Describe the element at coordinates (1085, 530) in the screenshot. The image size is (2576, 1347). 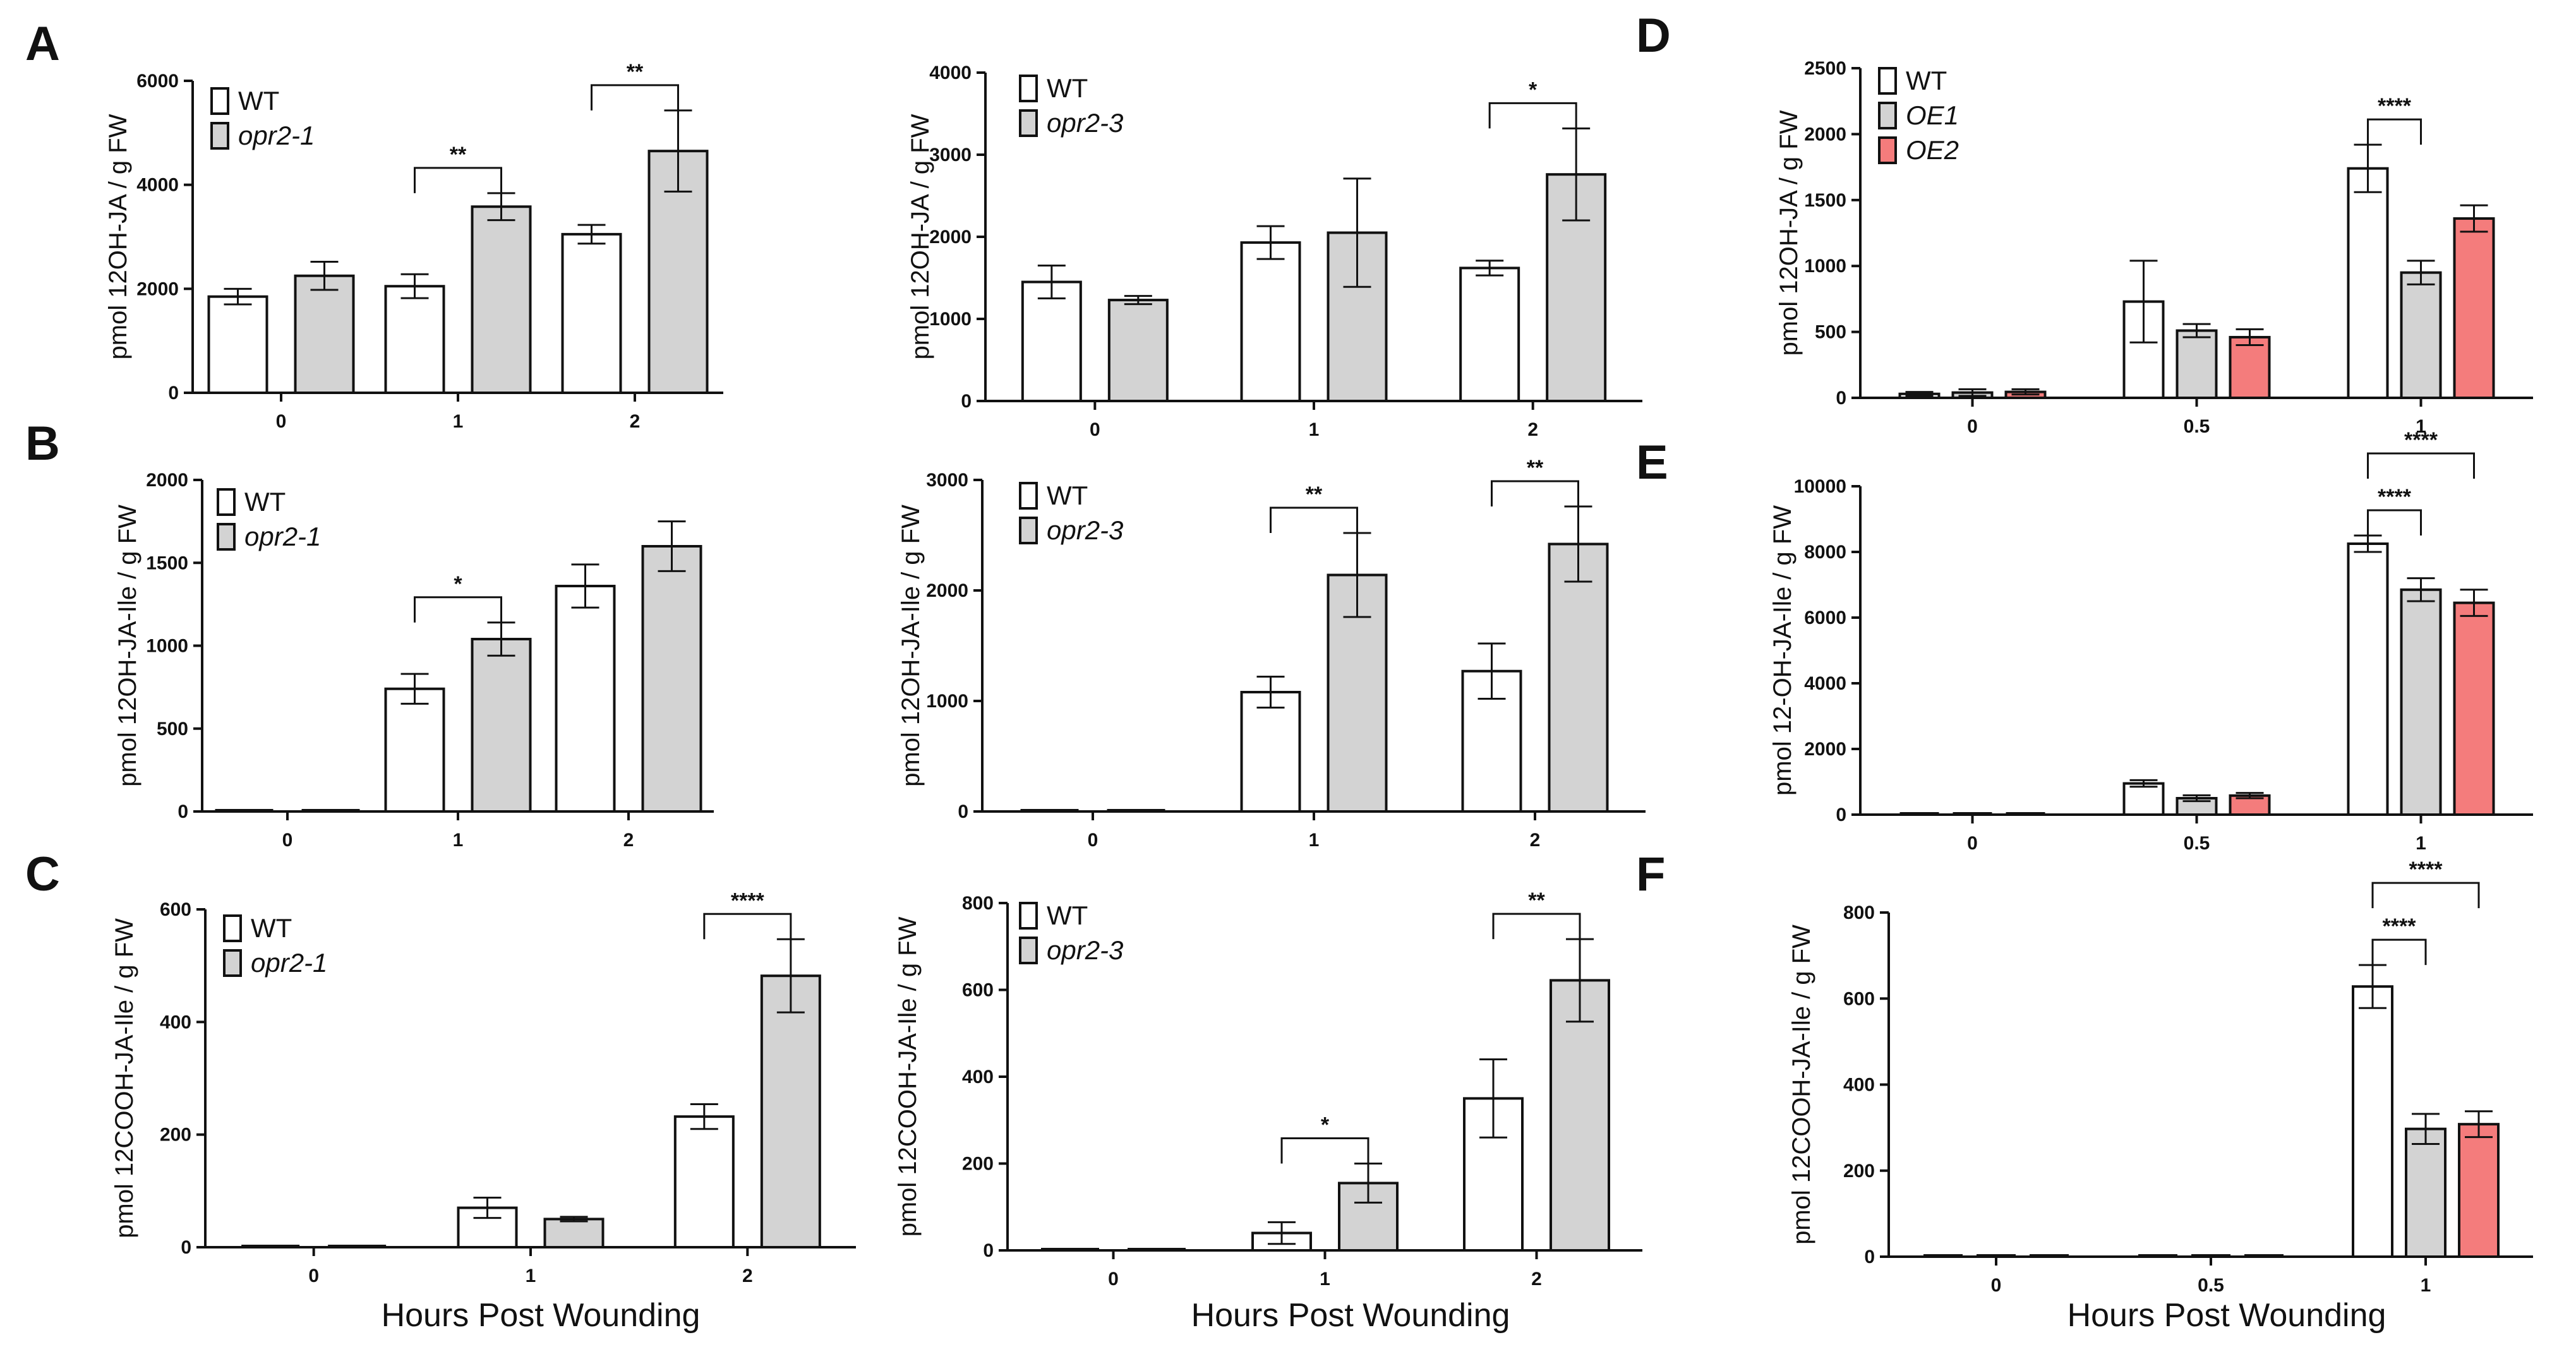
I see `legend-label: opr2-3` at that location.